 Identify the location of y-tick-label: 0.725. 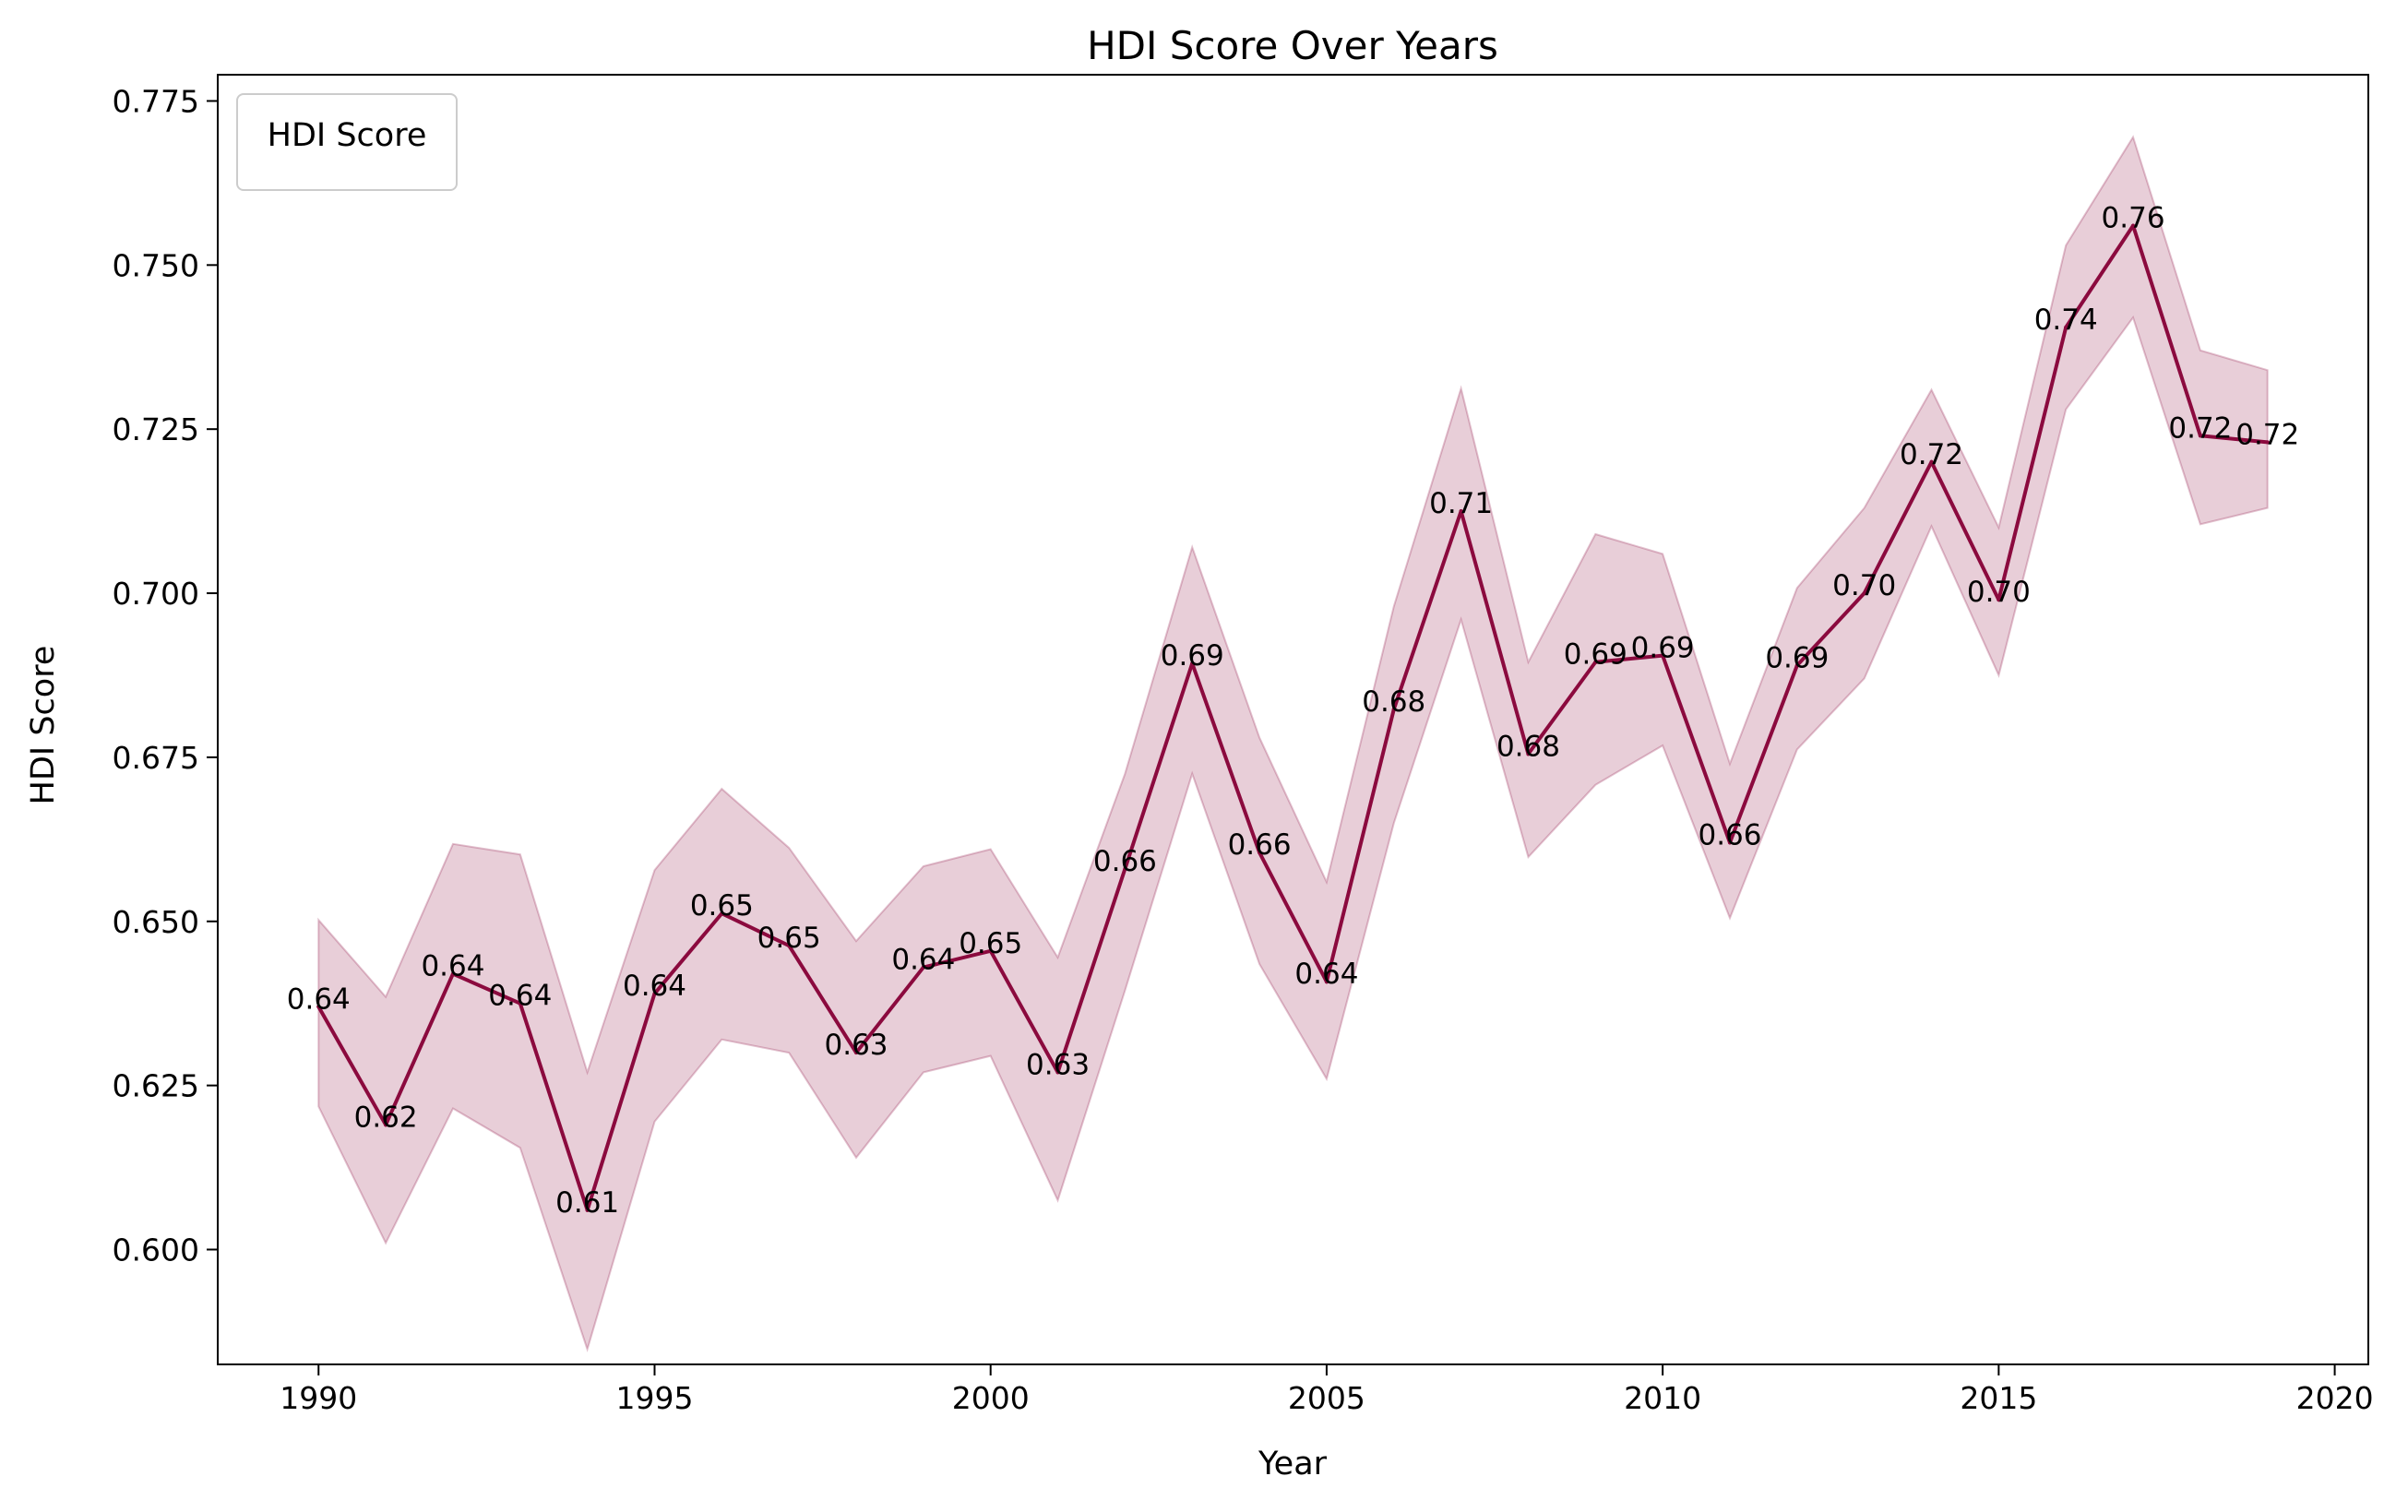
(156, 429).